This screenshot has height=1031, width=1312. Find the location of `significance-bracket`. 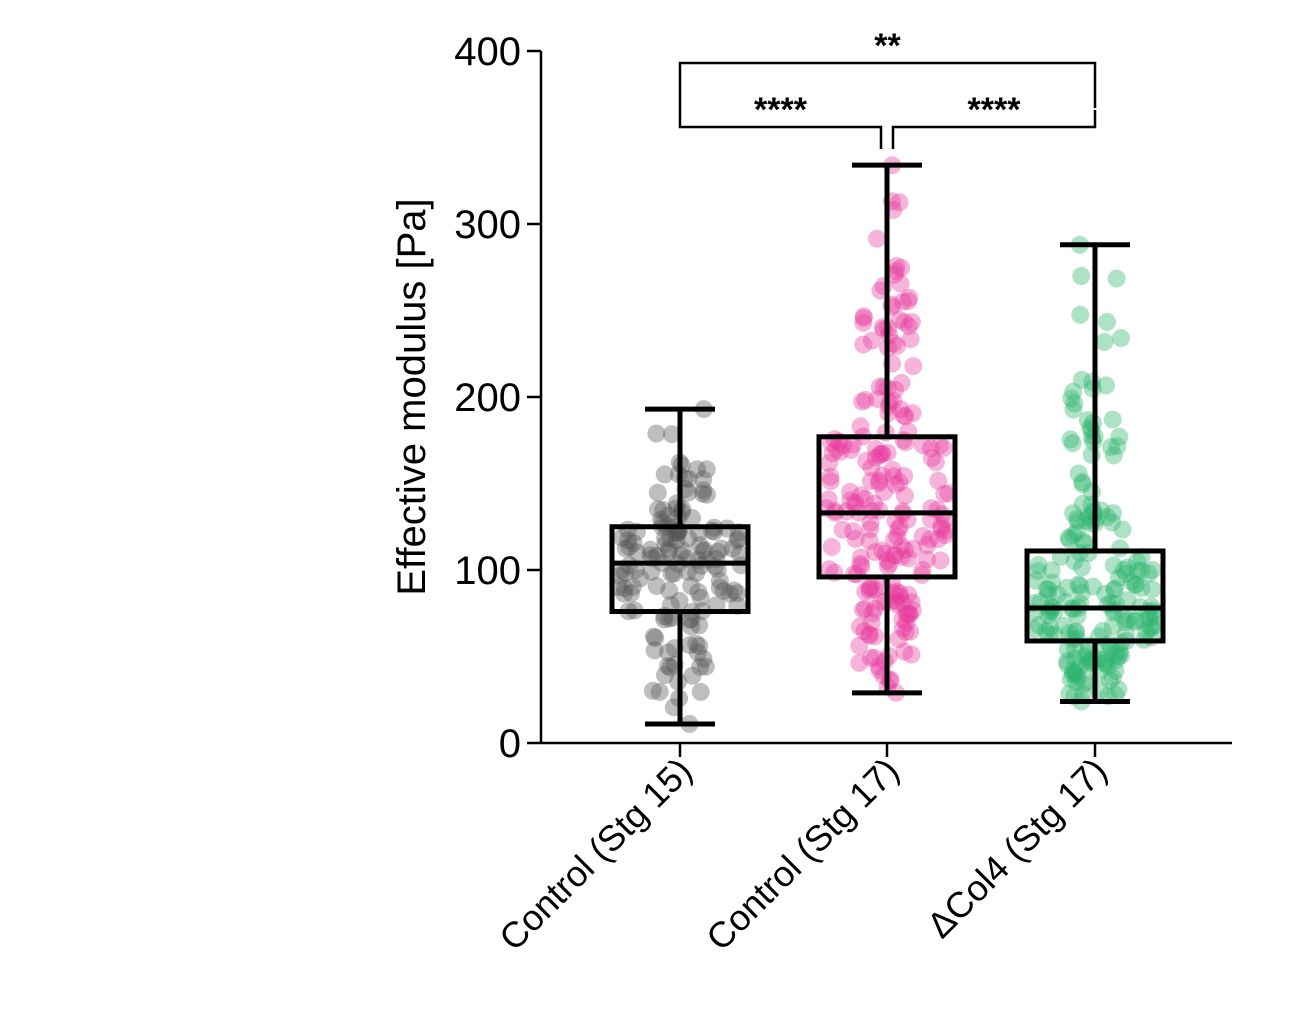

significance-bracket is located at coordinates (887, 84).